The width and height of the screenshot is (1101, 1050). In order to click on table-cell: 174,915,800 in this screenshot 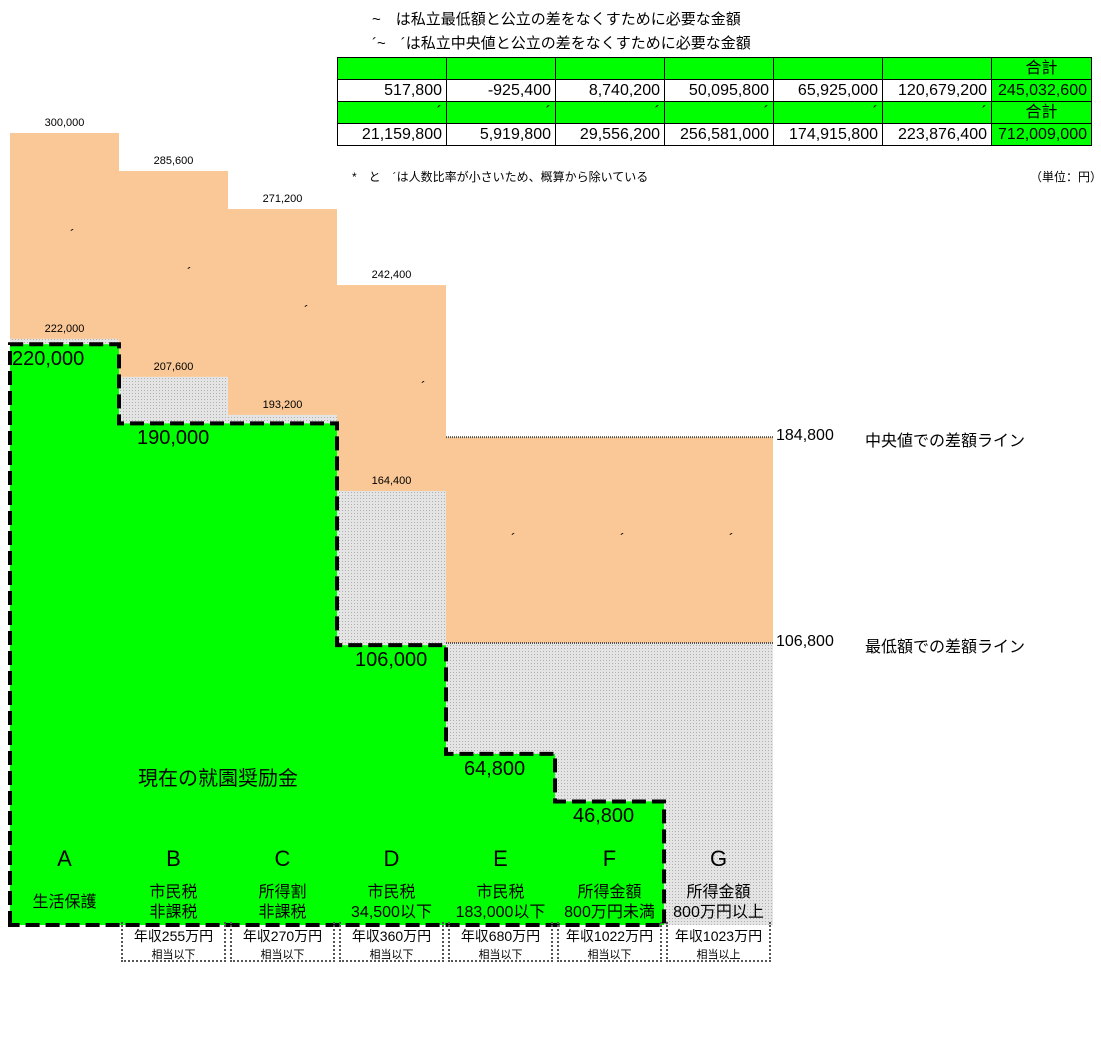, I will do `click(828, 134)`.